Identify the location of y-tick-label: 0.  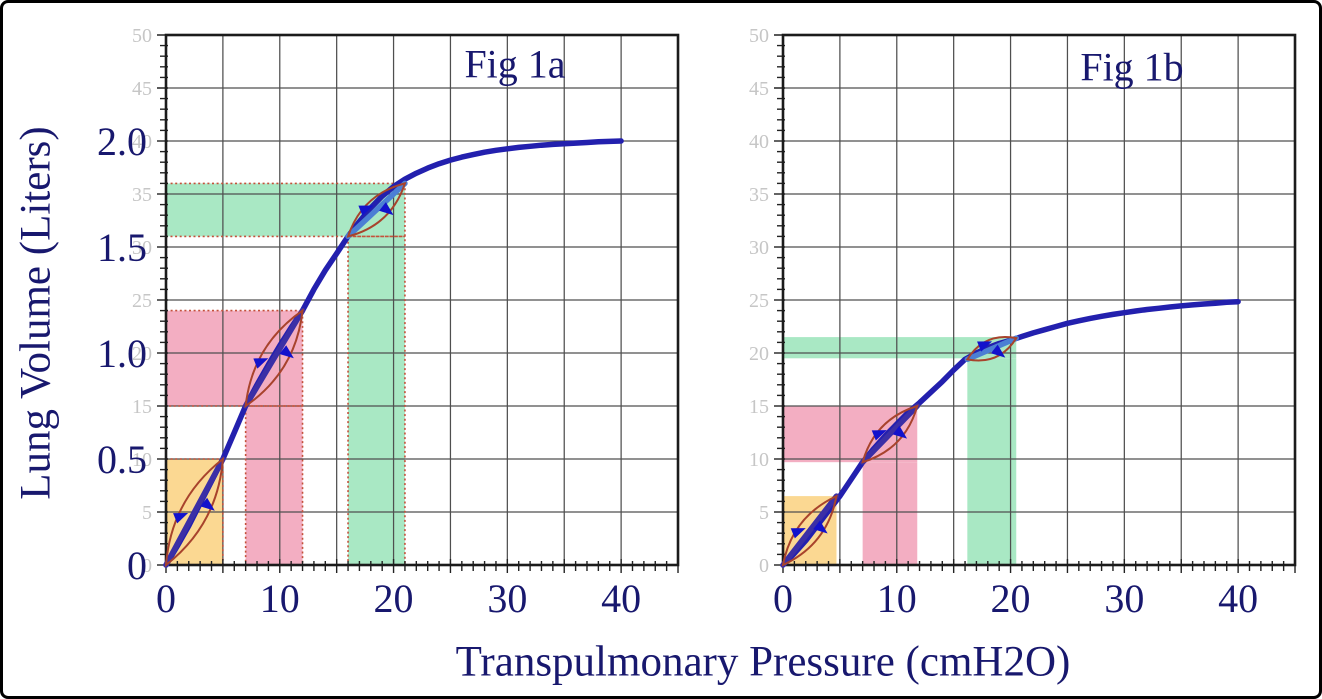
(137, 565).